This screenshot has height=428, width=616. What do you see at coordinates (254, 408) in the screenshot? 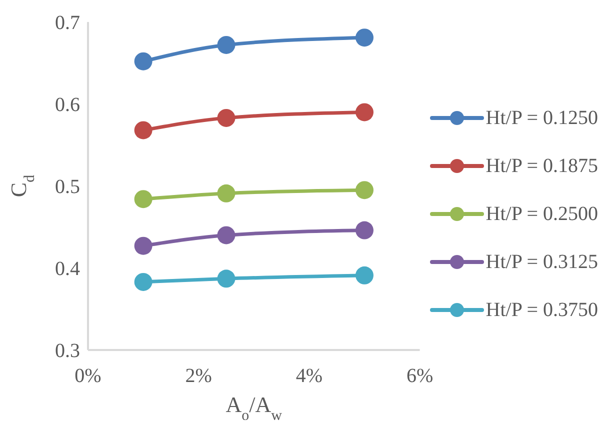
I see `x-axis-title: A$_{o}$/A$_{w}$` at bounding box center [254, 408].